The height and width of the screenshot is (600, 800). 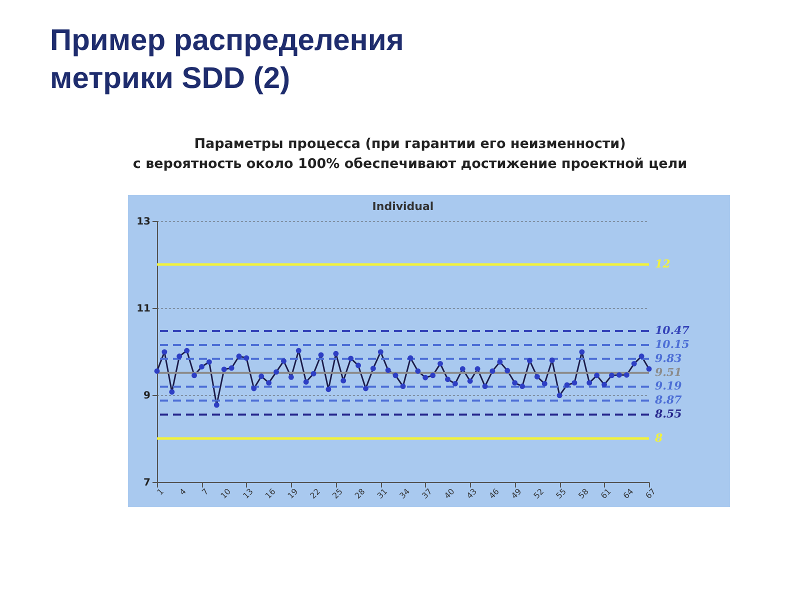 What do you see at coordinates (449, 493) in the screenshot?
I see `x-tick-label: 40` at bounding box center [449, 493].